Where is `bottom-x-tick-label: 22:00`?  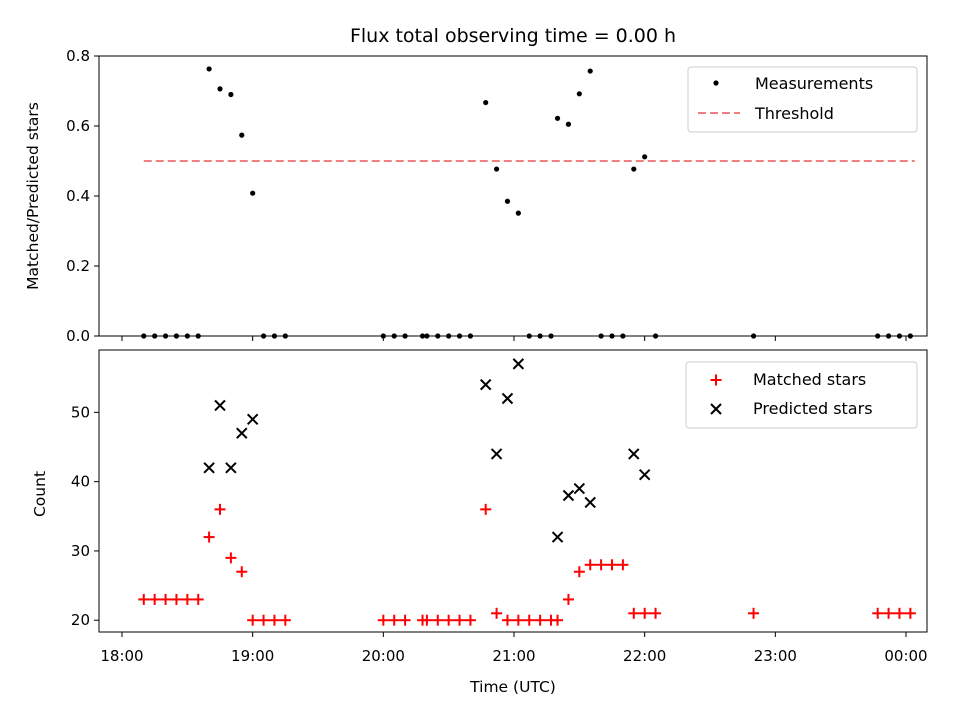
bottom-x-tick-label: 22:00 is located at coordinates (644, 656).